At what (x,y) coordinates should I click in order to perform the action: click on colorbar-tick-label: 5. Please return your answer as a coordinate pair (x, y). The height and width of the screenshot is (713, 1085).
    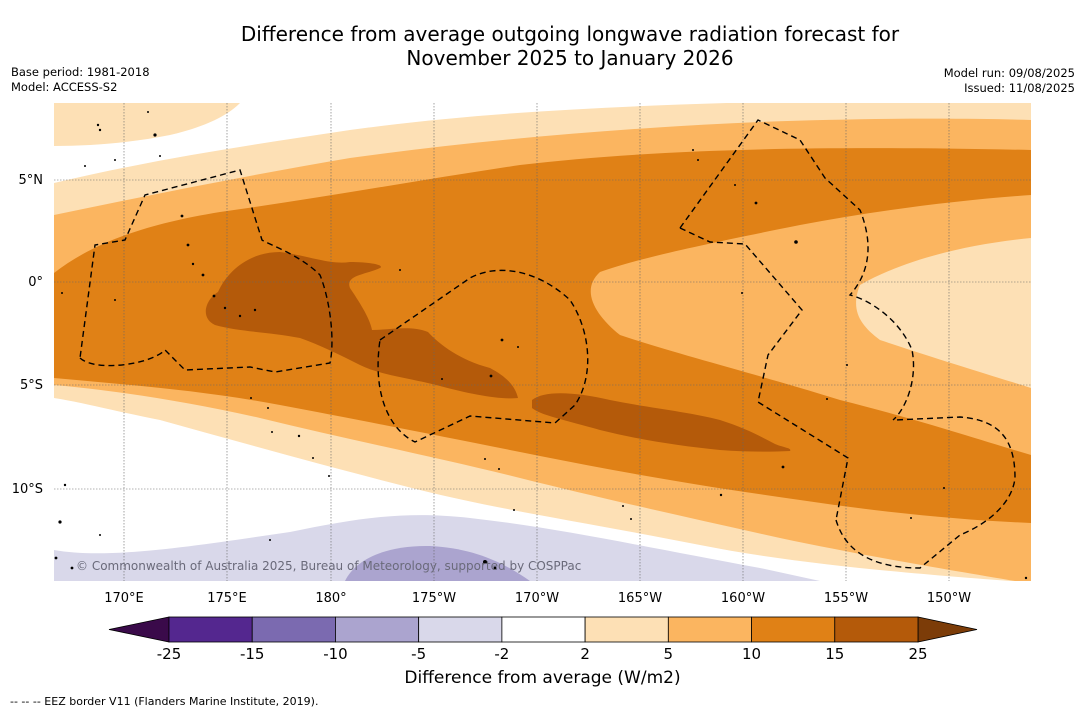
    Looking at the image, I should click on (669, 654).